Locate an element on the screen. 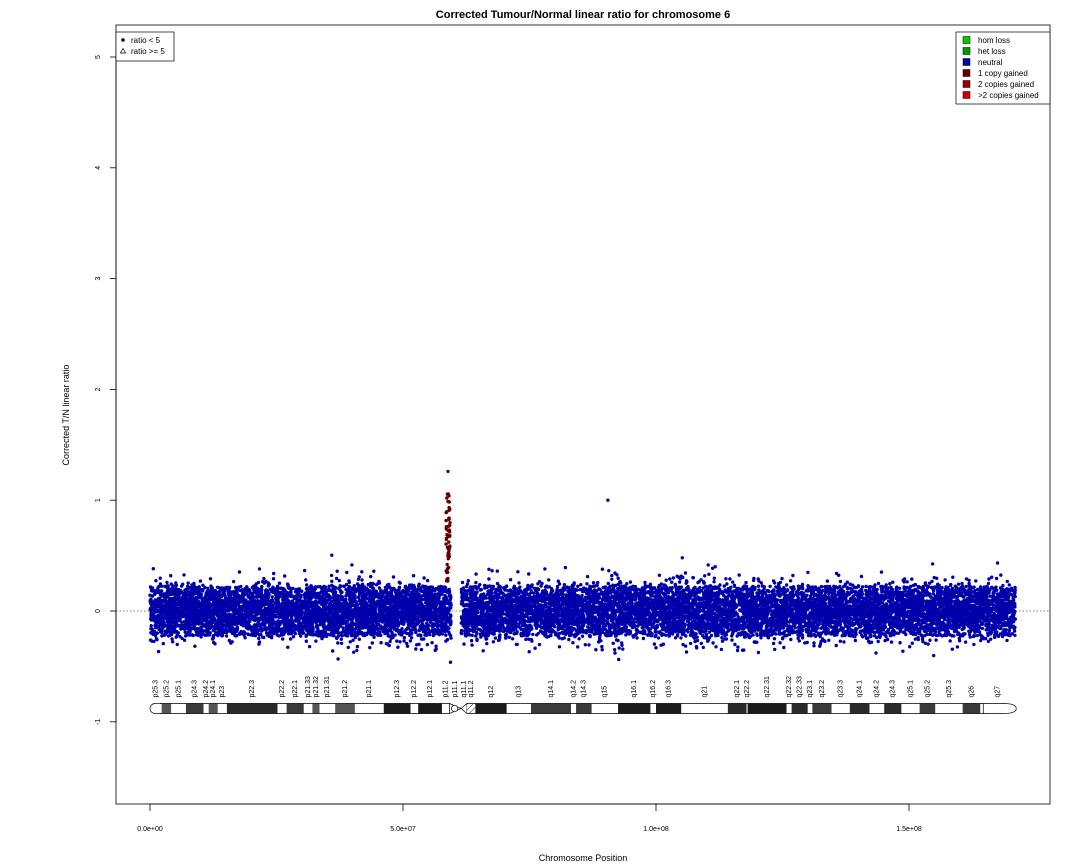 Image resolution: width=1080 pixels, height=864 pixels. y-tick-label: 4 is located at coordinates (98, 168).